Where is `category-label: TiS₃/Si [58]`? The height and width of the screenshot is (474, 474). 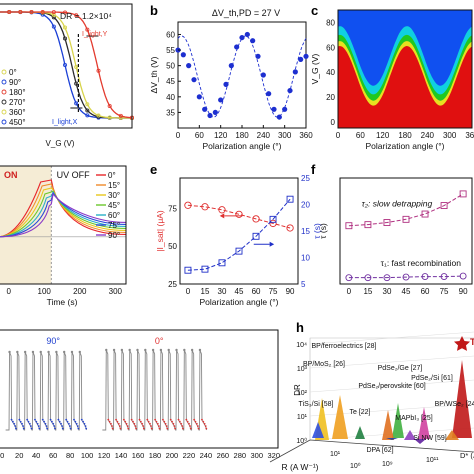
category-label: TiS₃/Si [58] is located at coordinates (316, 404).